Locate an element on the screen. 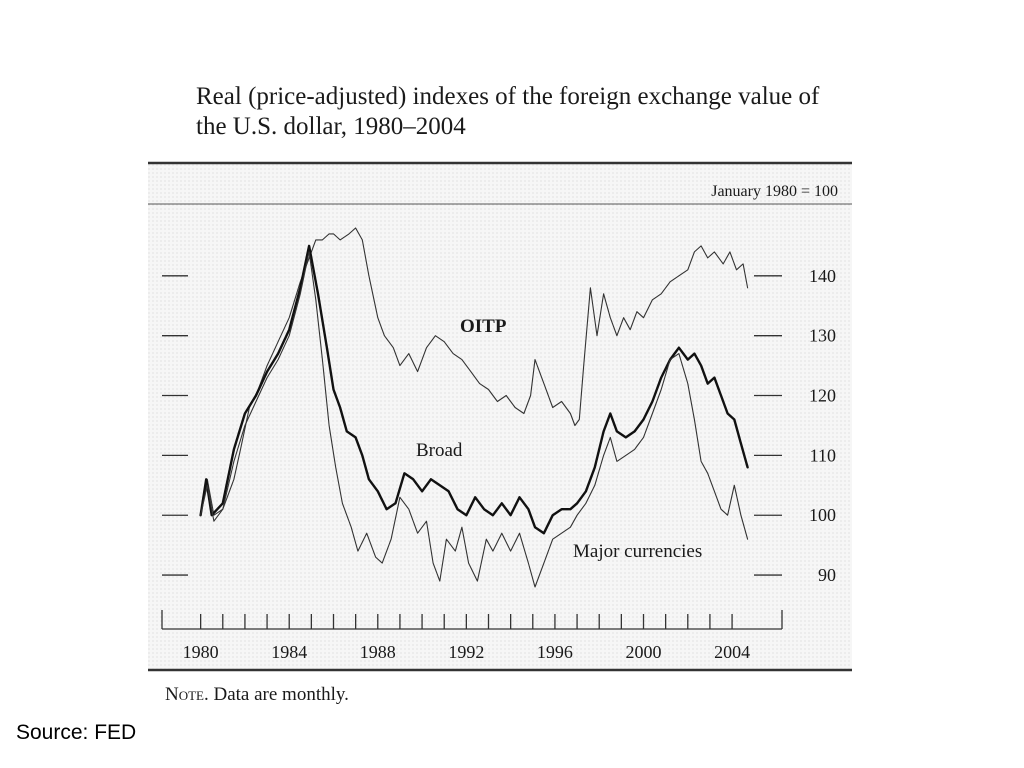 The width and height of the screenshot is (1024, 768). annotation-broad: Broad is located at coordinates (439, 450).